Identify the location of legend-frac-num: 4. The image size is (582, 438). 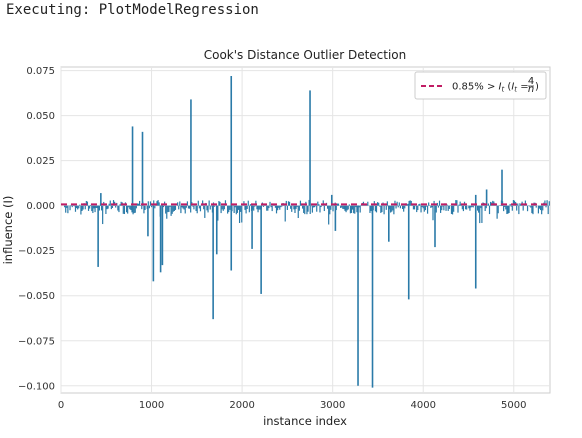
(531, 81).